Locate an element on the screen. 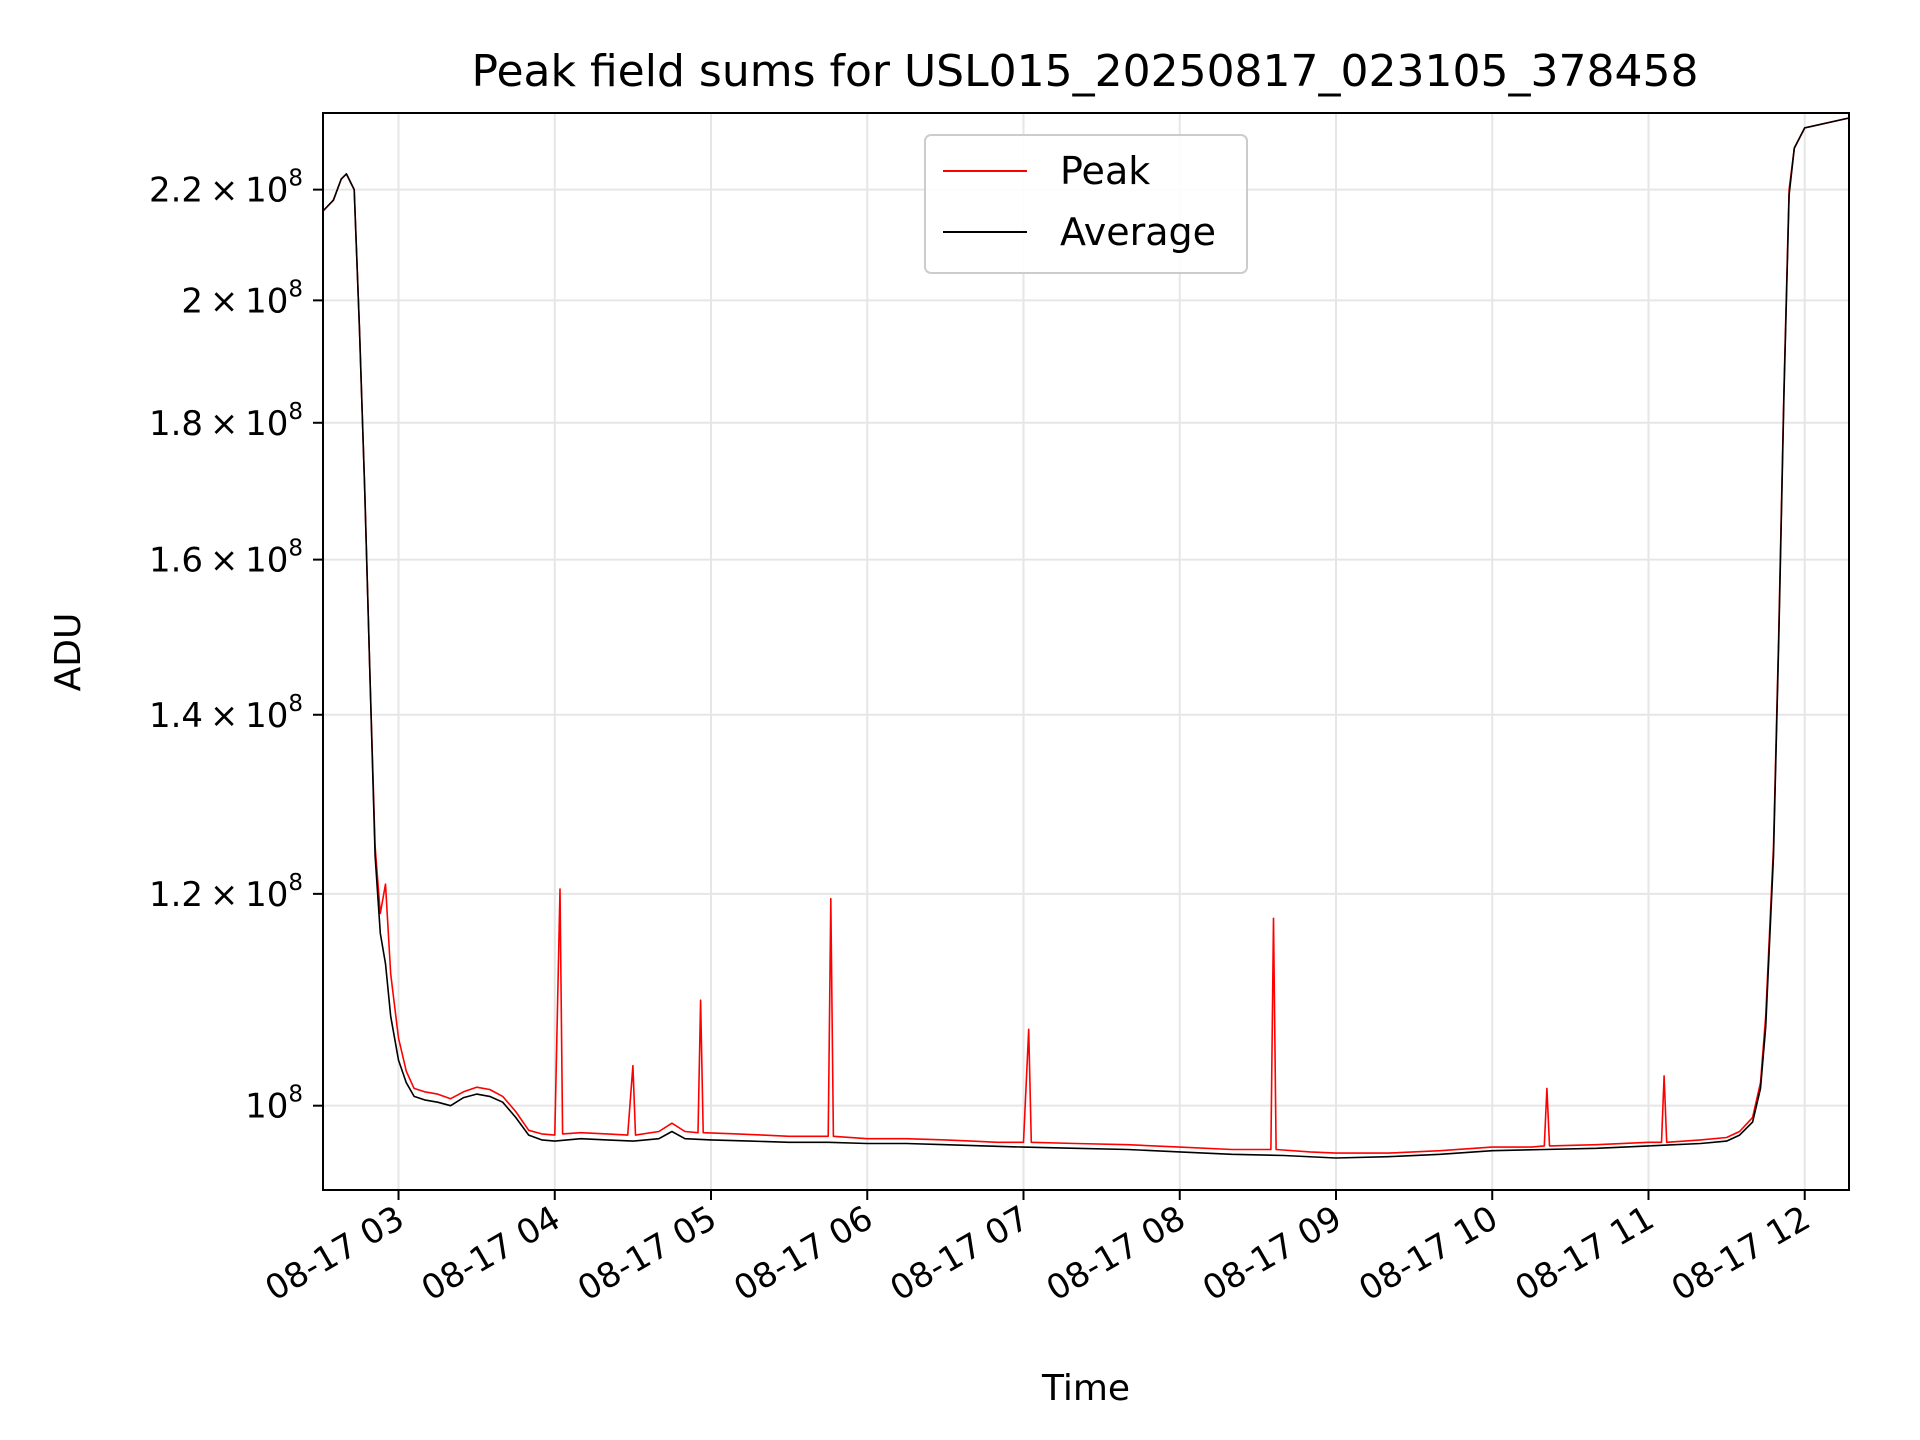 The width and height of the screenshot is (1920, 1440). y-tick-label: 1.8 × 108 is located at coordinates (226, 421).